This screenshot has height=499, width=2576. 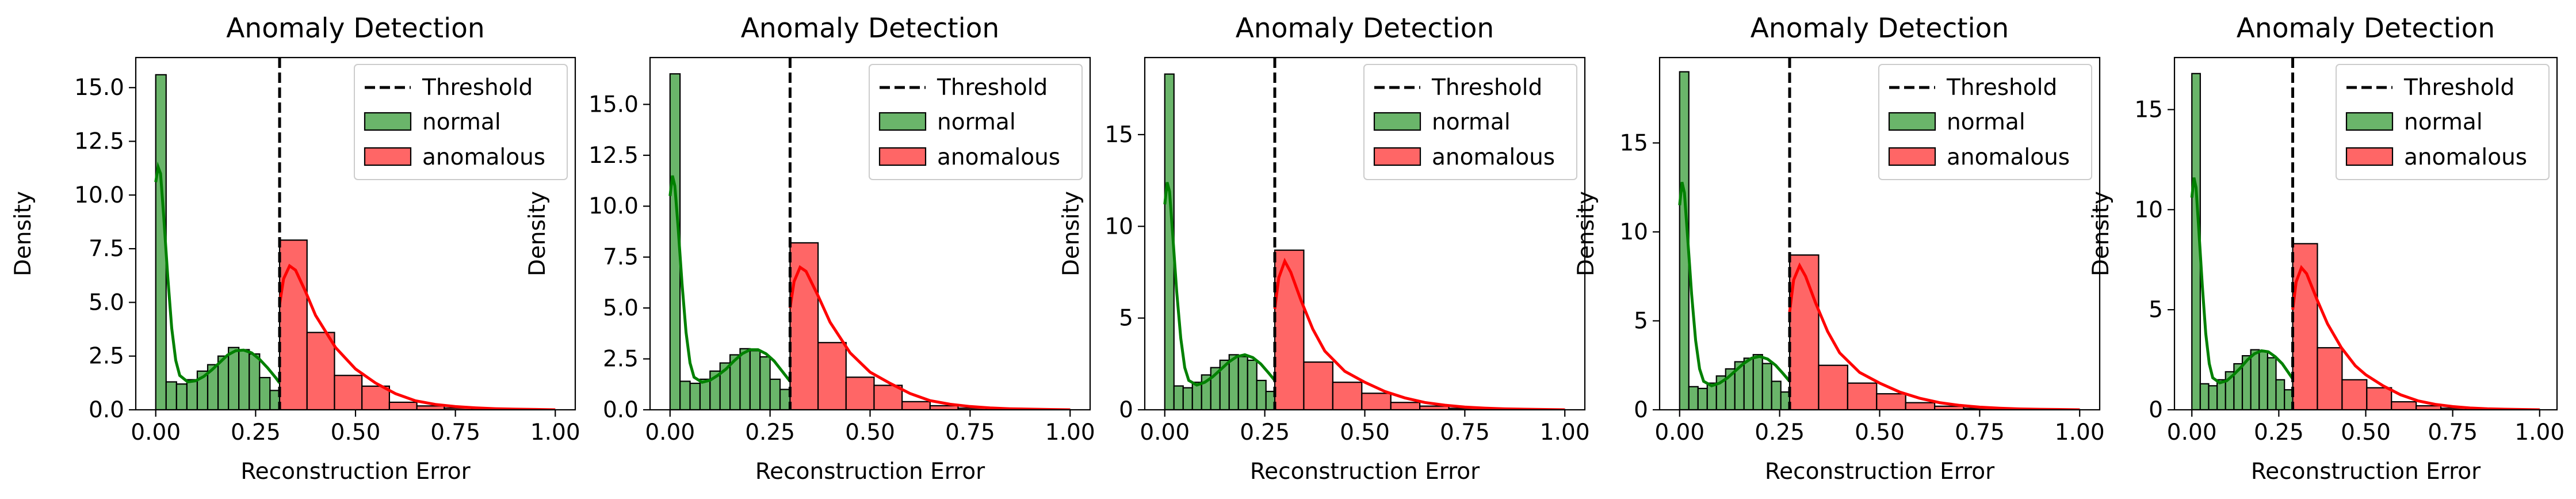 What do you see at coordinates (106, 357) in the screenshot?
I see `y-tick-label: 2.5` at bounding box center [106, 357].